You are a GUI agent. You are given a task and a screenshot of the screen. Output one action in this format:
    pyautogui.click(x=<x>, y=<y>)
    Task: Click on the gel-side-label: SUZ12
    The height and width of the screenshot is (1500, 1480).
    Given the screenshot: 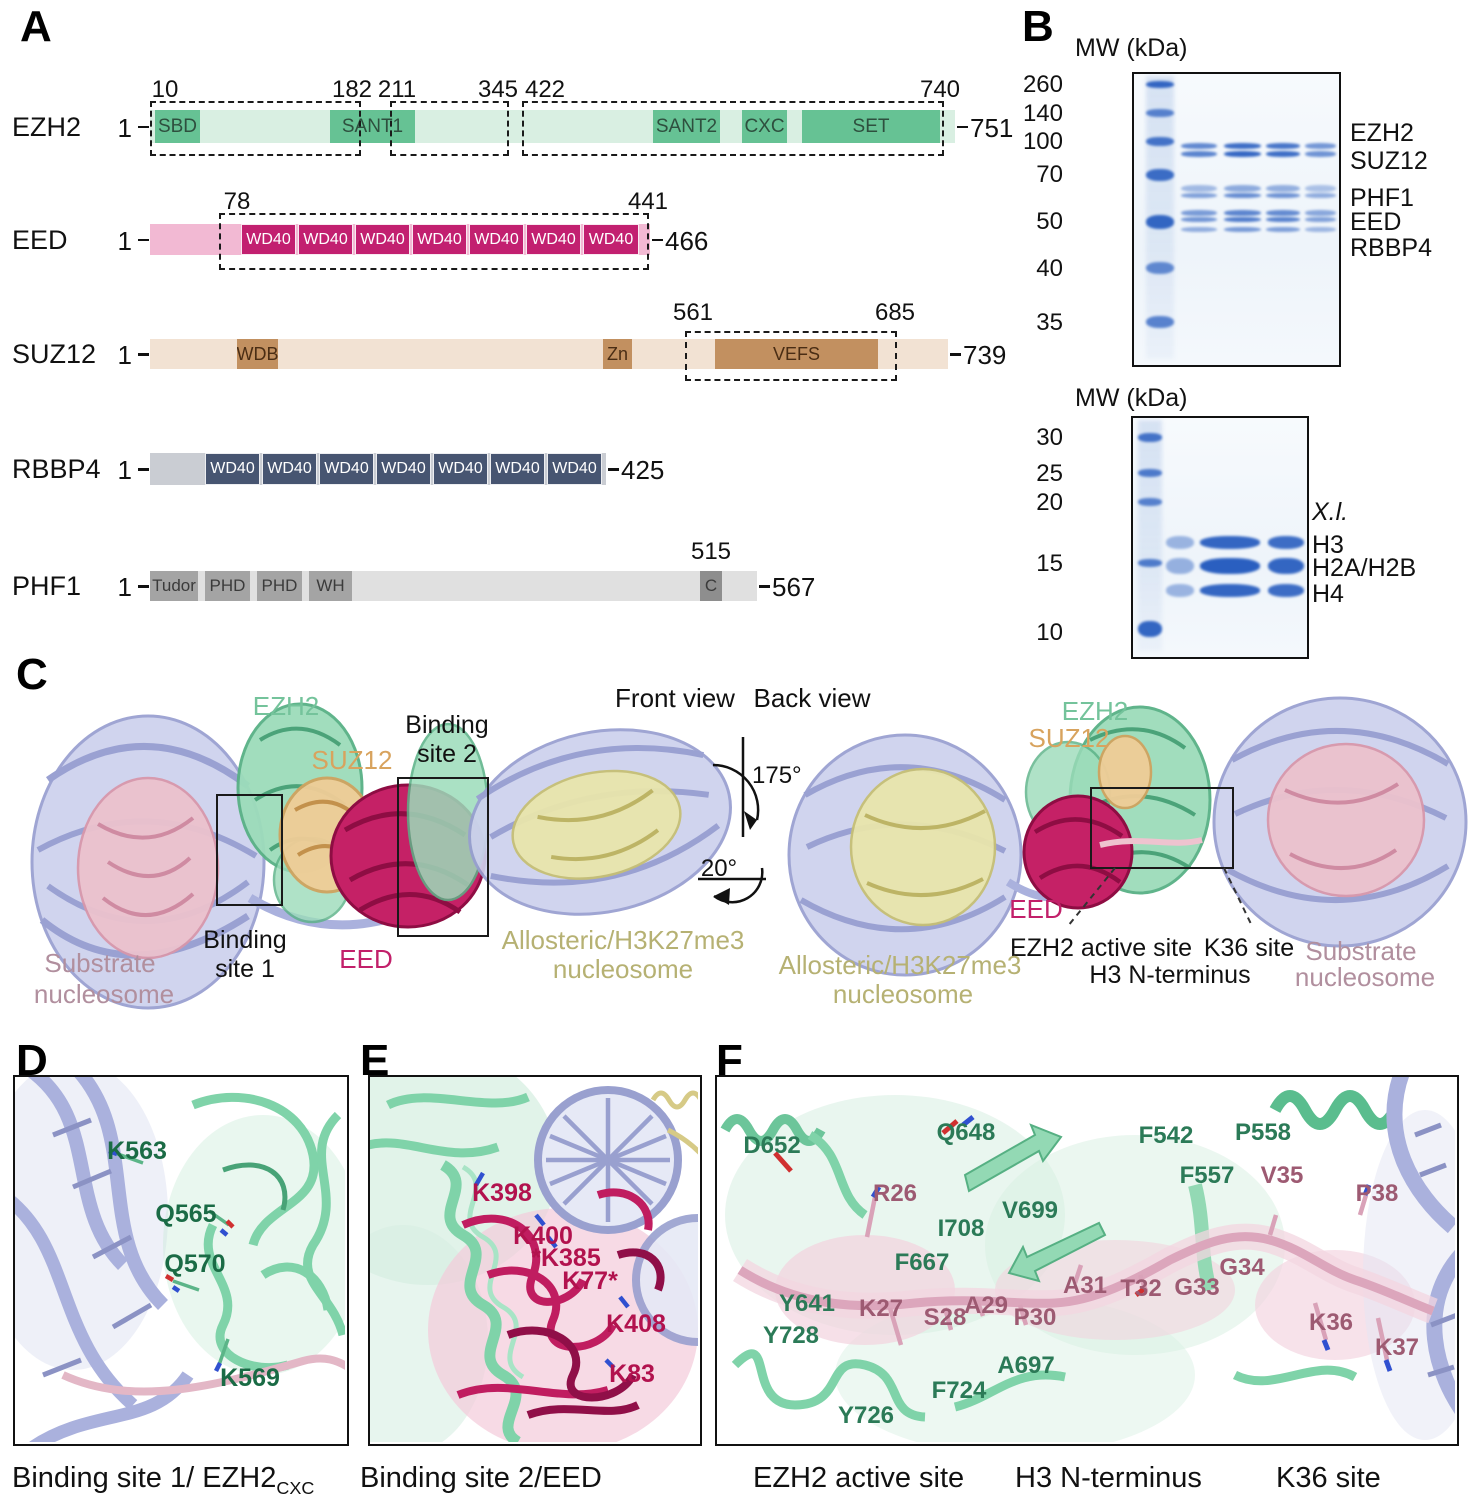 What is the action you would take?
    pyautogui.click(x=1389, y=161)
    